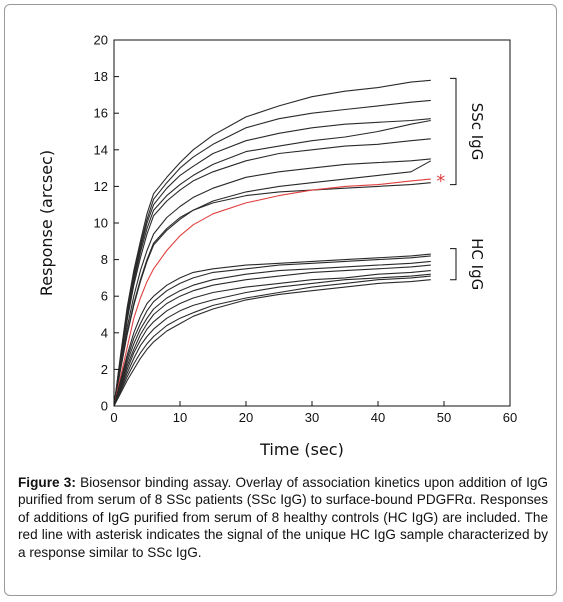 Image resolution: width=563 pixels, height=602 pixels. I want to click on x-tick-label-60: 60, so click(510, 417).